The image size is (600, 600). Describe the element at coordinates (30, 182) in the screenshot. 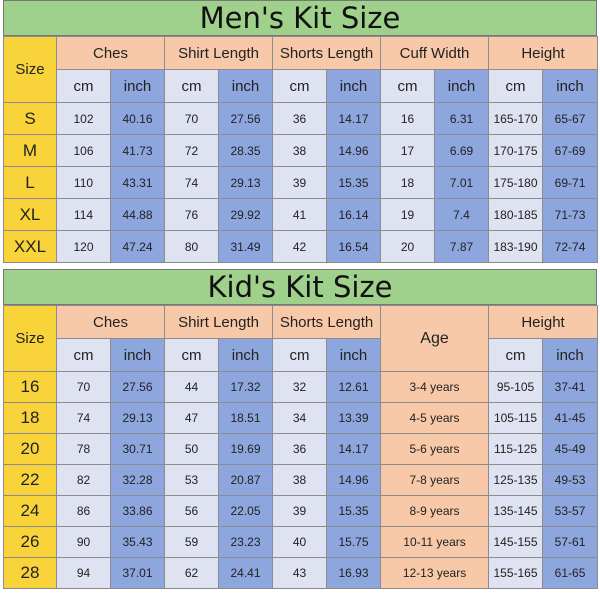

I see `size-cell: L` at that location.